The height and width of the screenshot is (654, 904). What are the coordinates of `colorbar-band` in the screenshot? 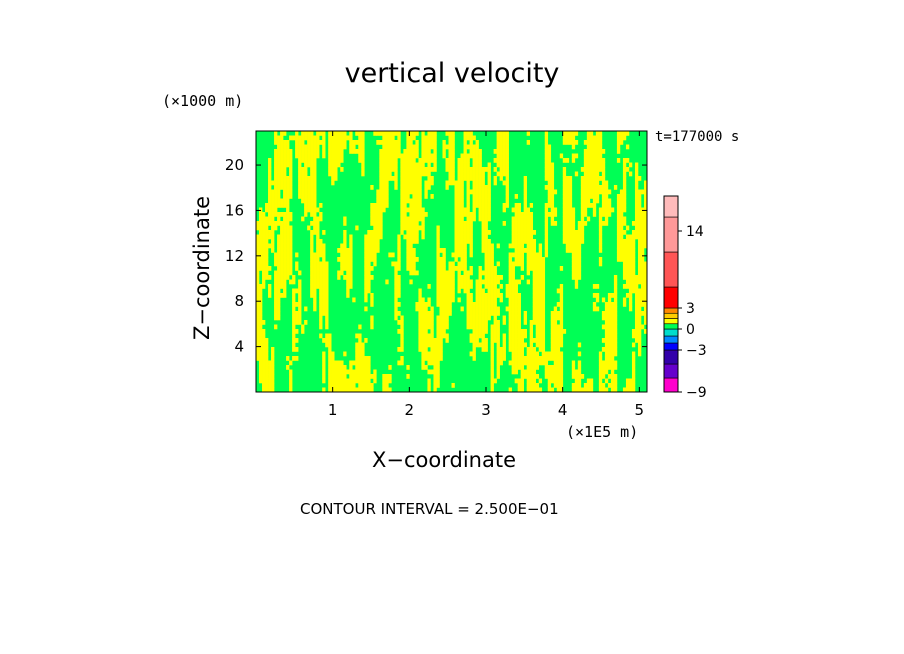 It's located at (671, 297).